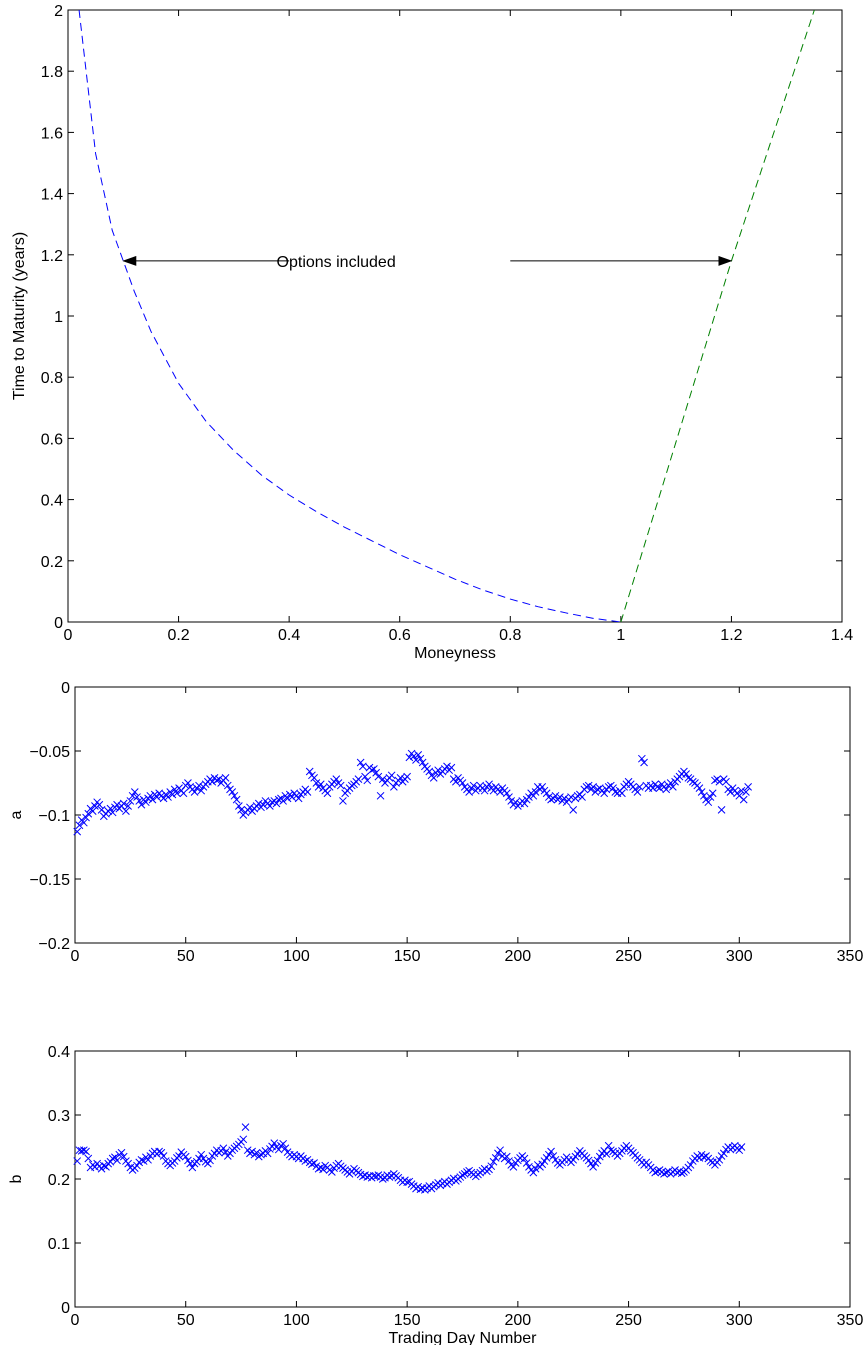 The height and width of the screenshot is (1345, 867). Describe the element at coordinates (455, 653) in the screenshot. I see `x-axis-label: Moneyness` at that location.